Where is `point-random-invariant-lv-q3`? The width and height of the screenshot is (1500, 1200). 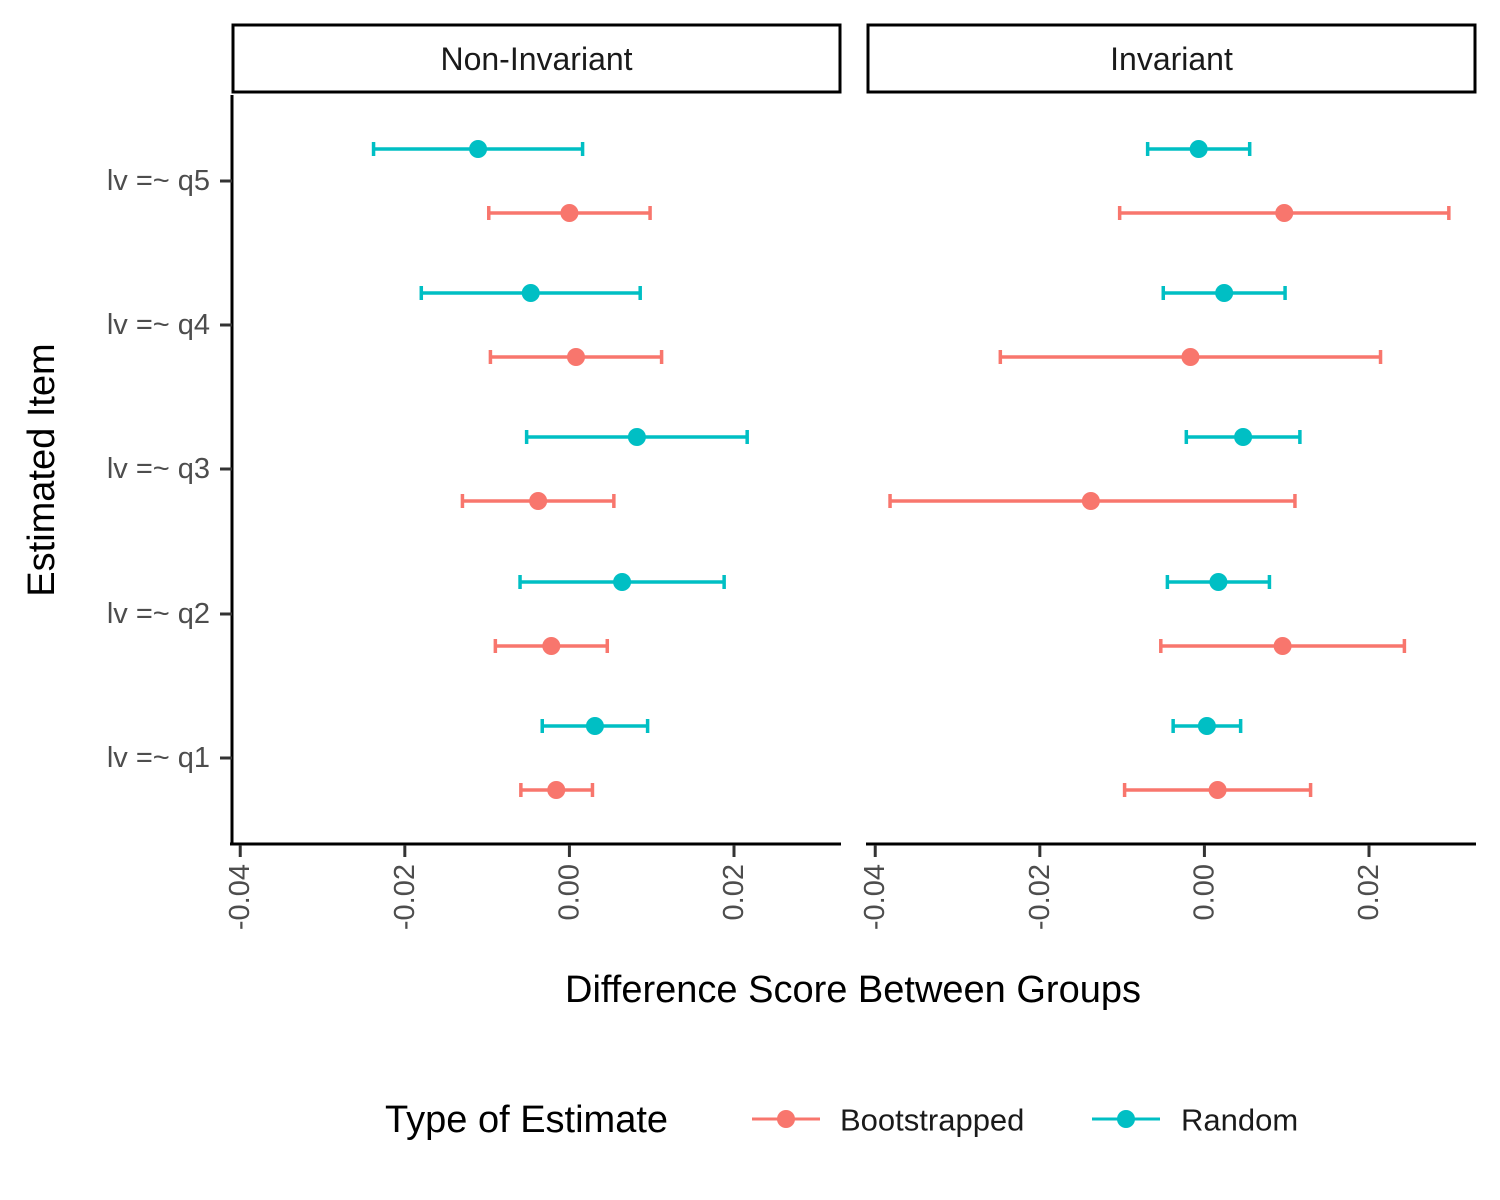 point-random-invariant-lv-q3 is located at coordinates (1243, 437).